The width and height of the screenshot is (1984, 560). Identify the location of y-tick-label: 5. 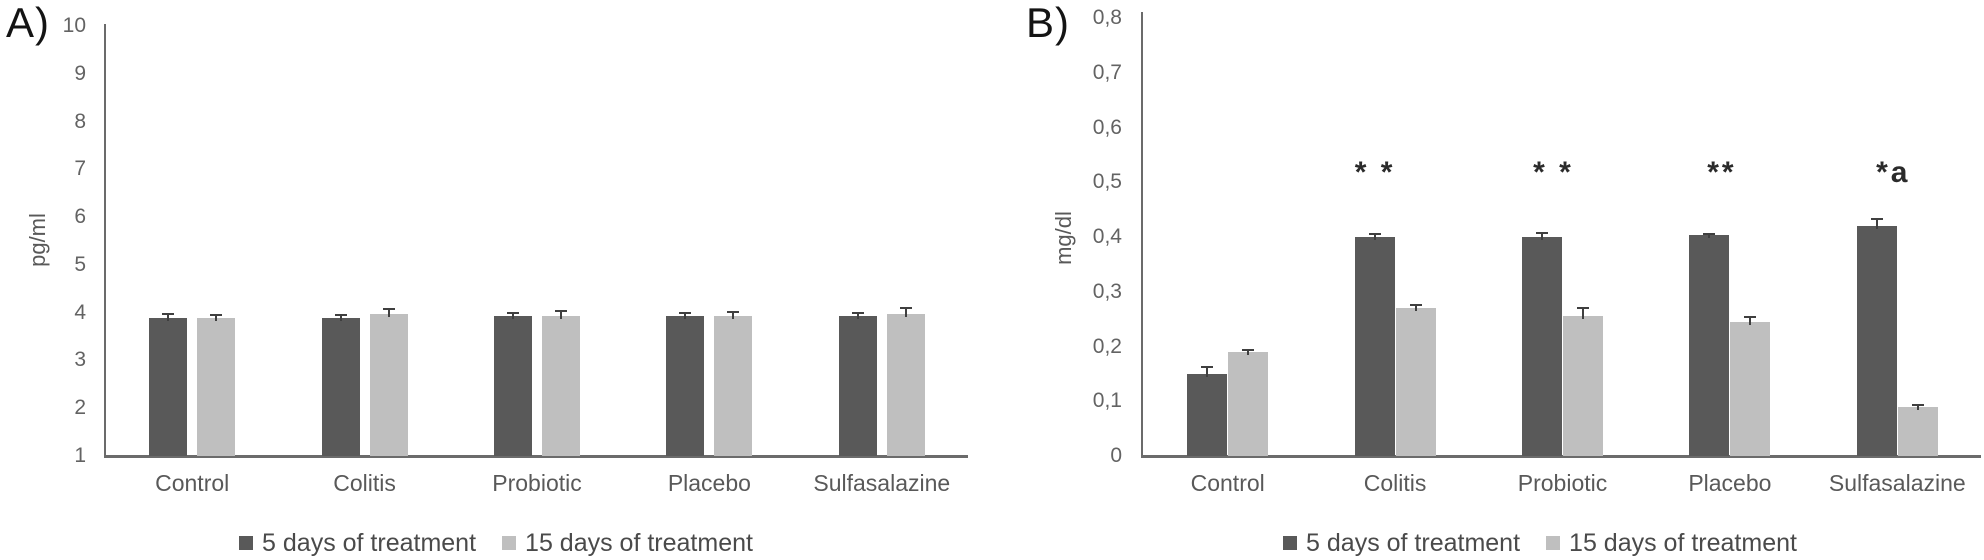
(80, 264).